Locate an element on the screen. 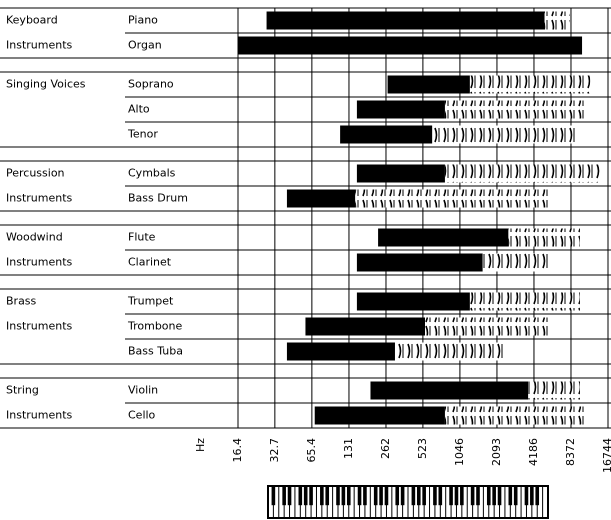  instrument-label: Alto is located at coordinates (139, 109).